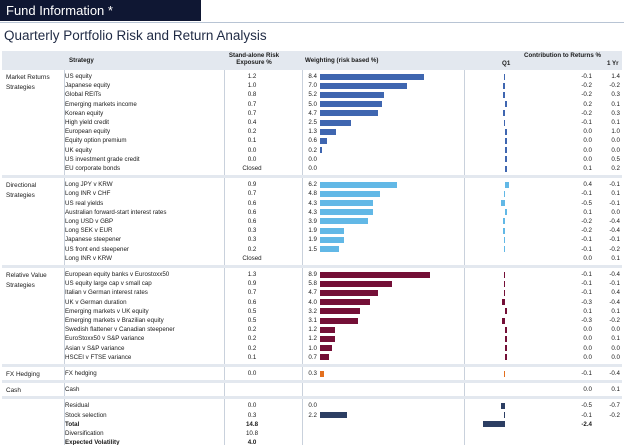 This screenshot has height=447, width=624. Describe the element at coordinates (312, 104) in the screenshot. I see `table-row: Emerging markets income 0.7 5.0 0.2 0.1` at that location.